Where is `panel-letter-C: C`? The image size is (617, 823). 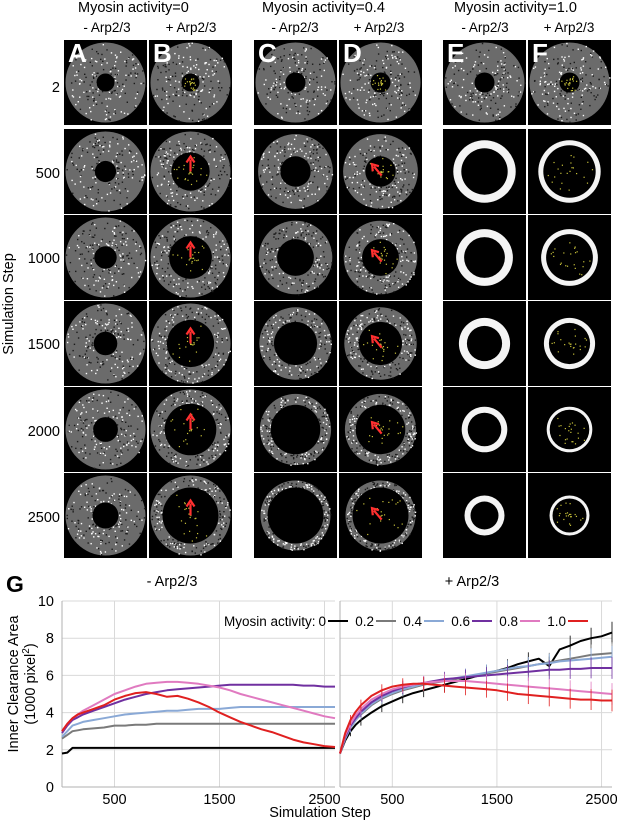 panel-letter-C: C is located at coordinates (267, 54).